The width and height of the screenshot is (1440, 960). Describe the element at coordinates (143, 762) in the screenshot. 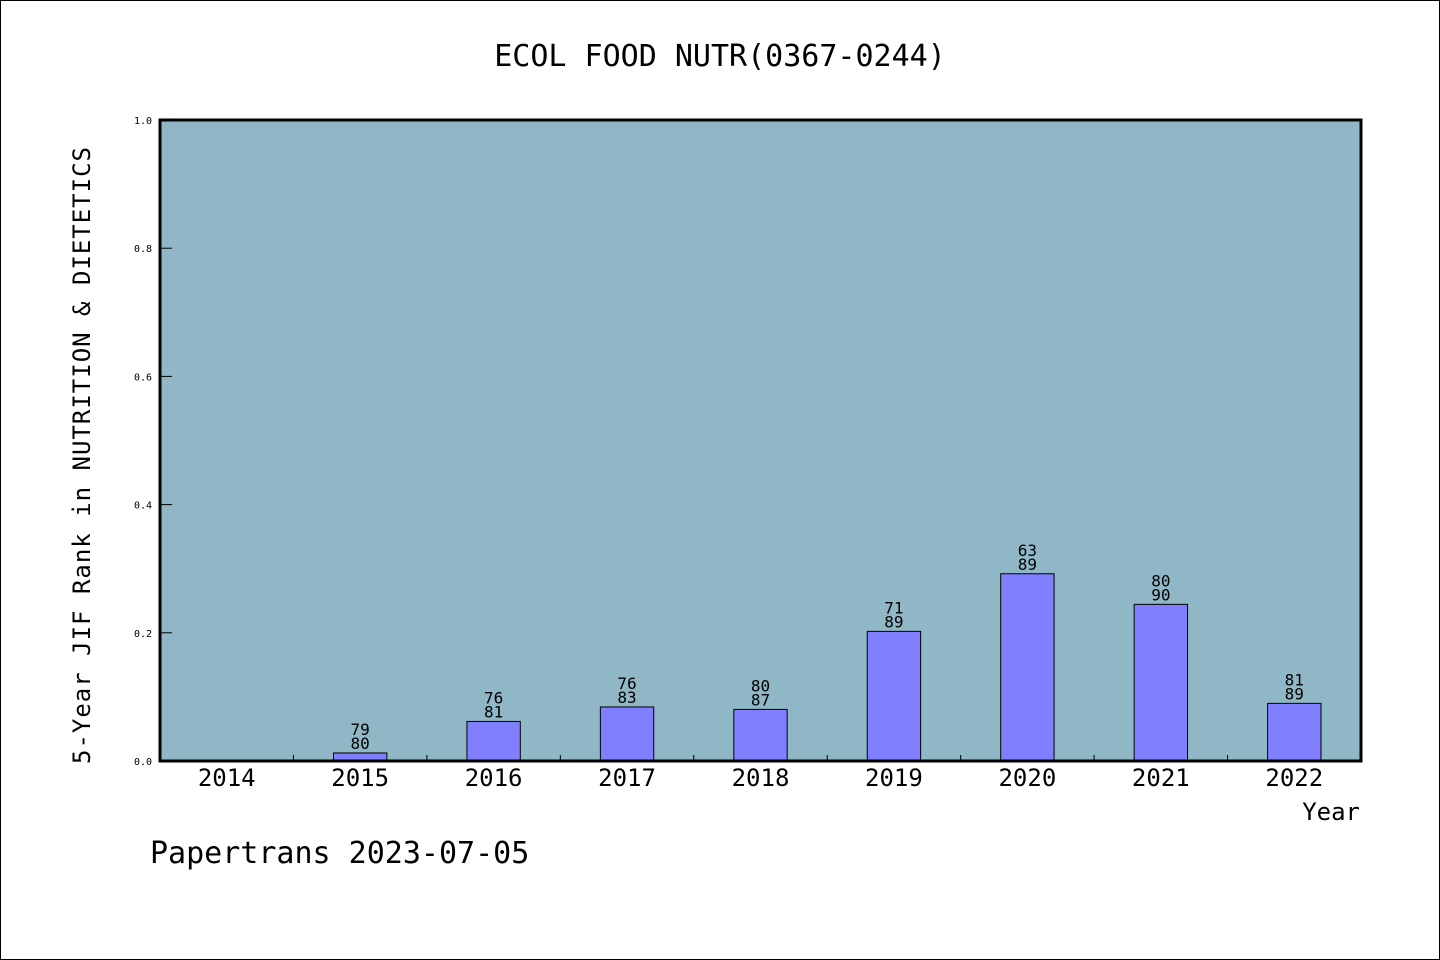

I see `y-tick-label: 0.0` at that location.